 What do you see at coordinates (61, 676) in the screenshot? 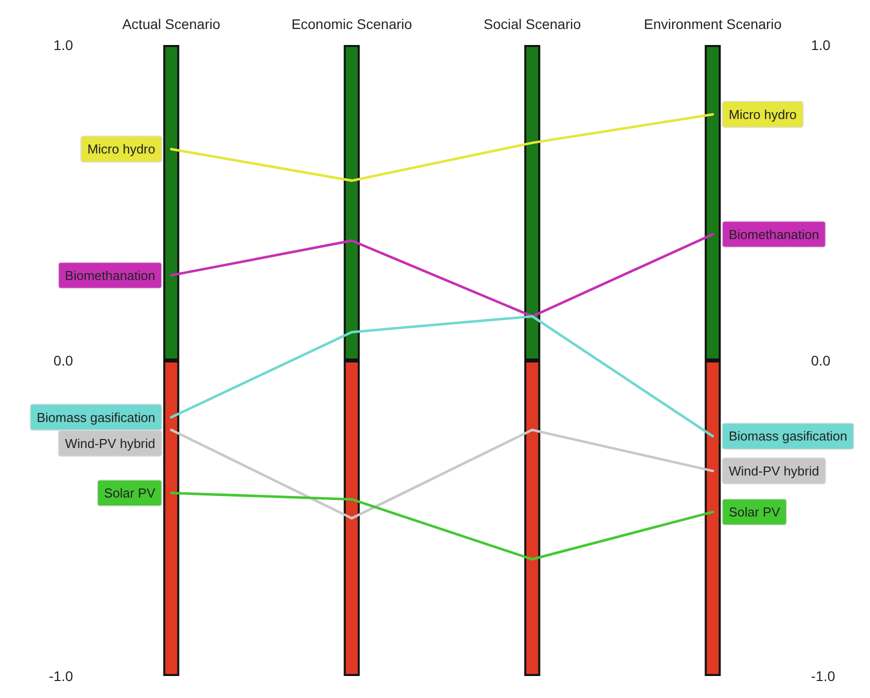
I see `y-tick-label: -1.0` at bounding box center [61, 676].